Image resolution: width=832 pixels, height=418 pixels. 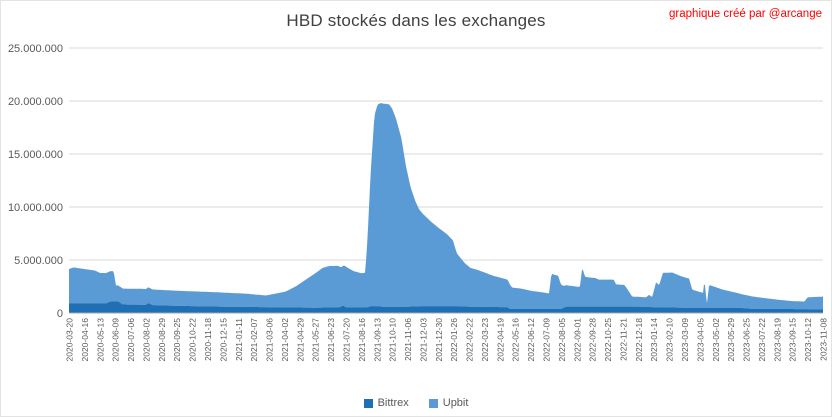 What do you see at coordinates (35, 208) in the screenshot?
I see `y-axis-label: 10.000.000` at bounding box center [35, 208].